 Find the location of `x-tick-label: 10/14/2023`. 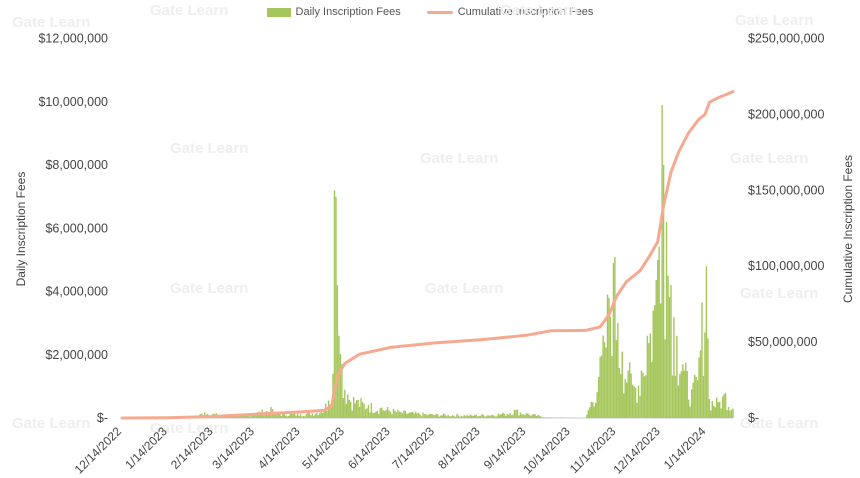

x-tick-label: 10/14/2023 is located at coordinates (546, 450).